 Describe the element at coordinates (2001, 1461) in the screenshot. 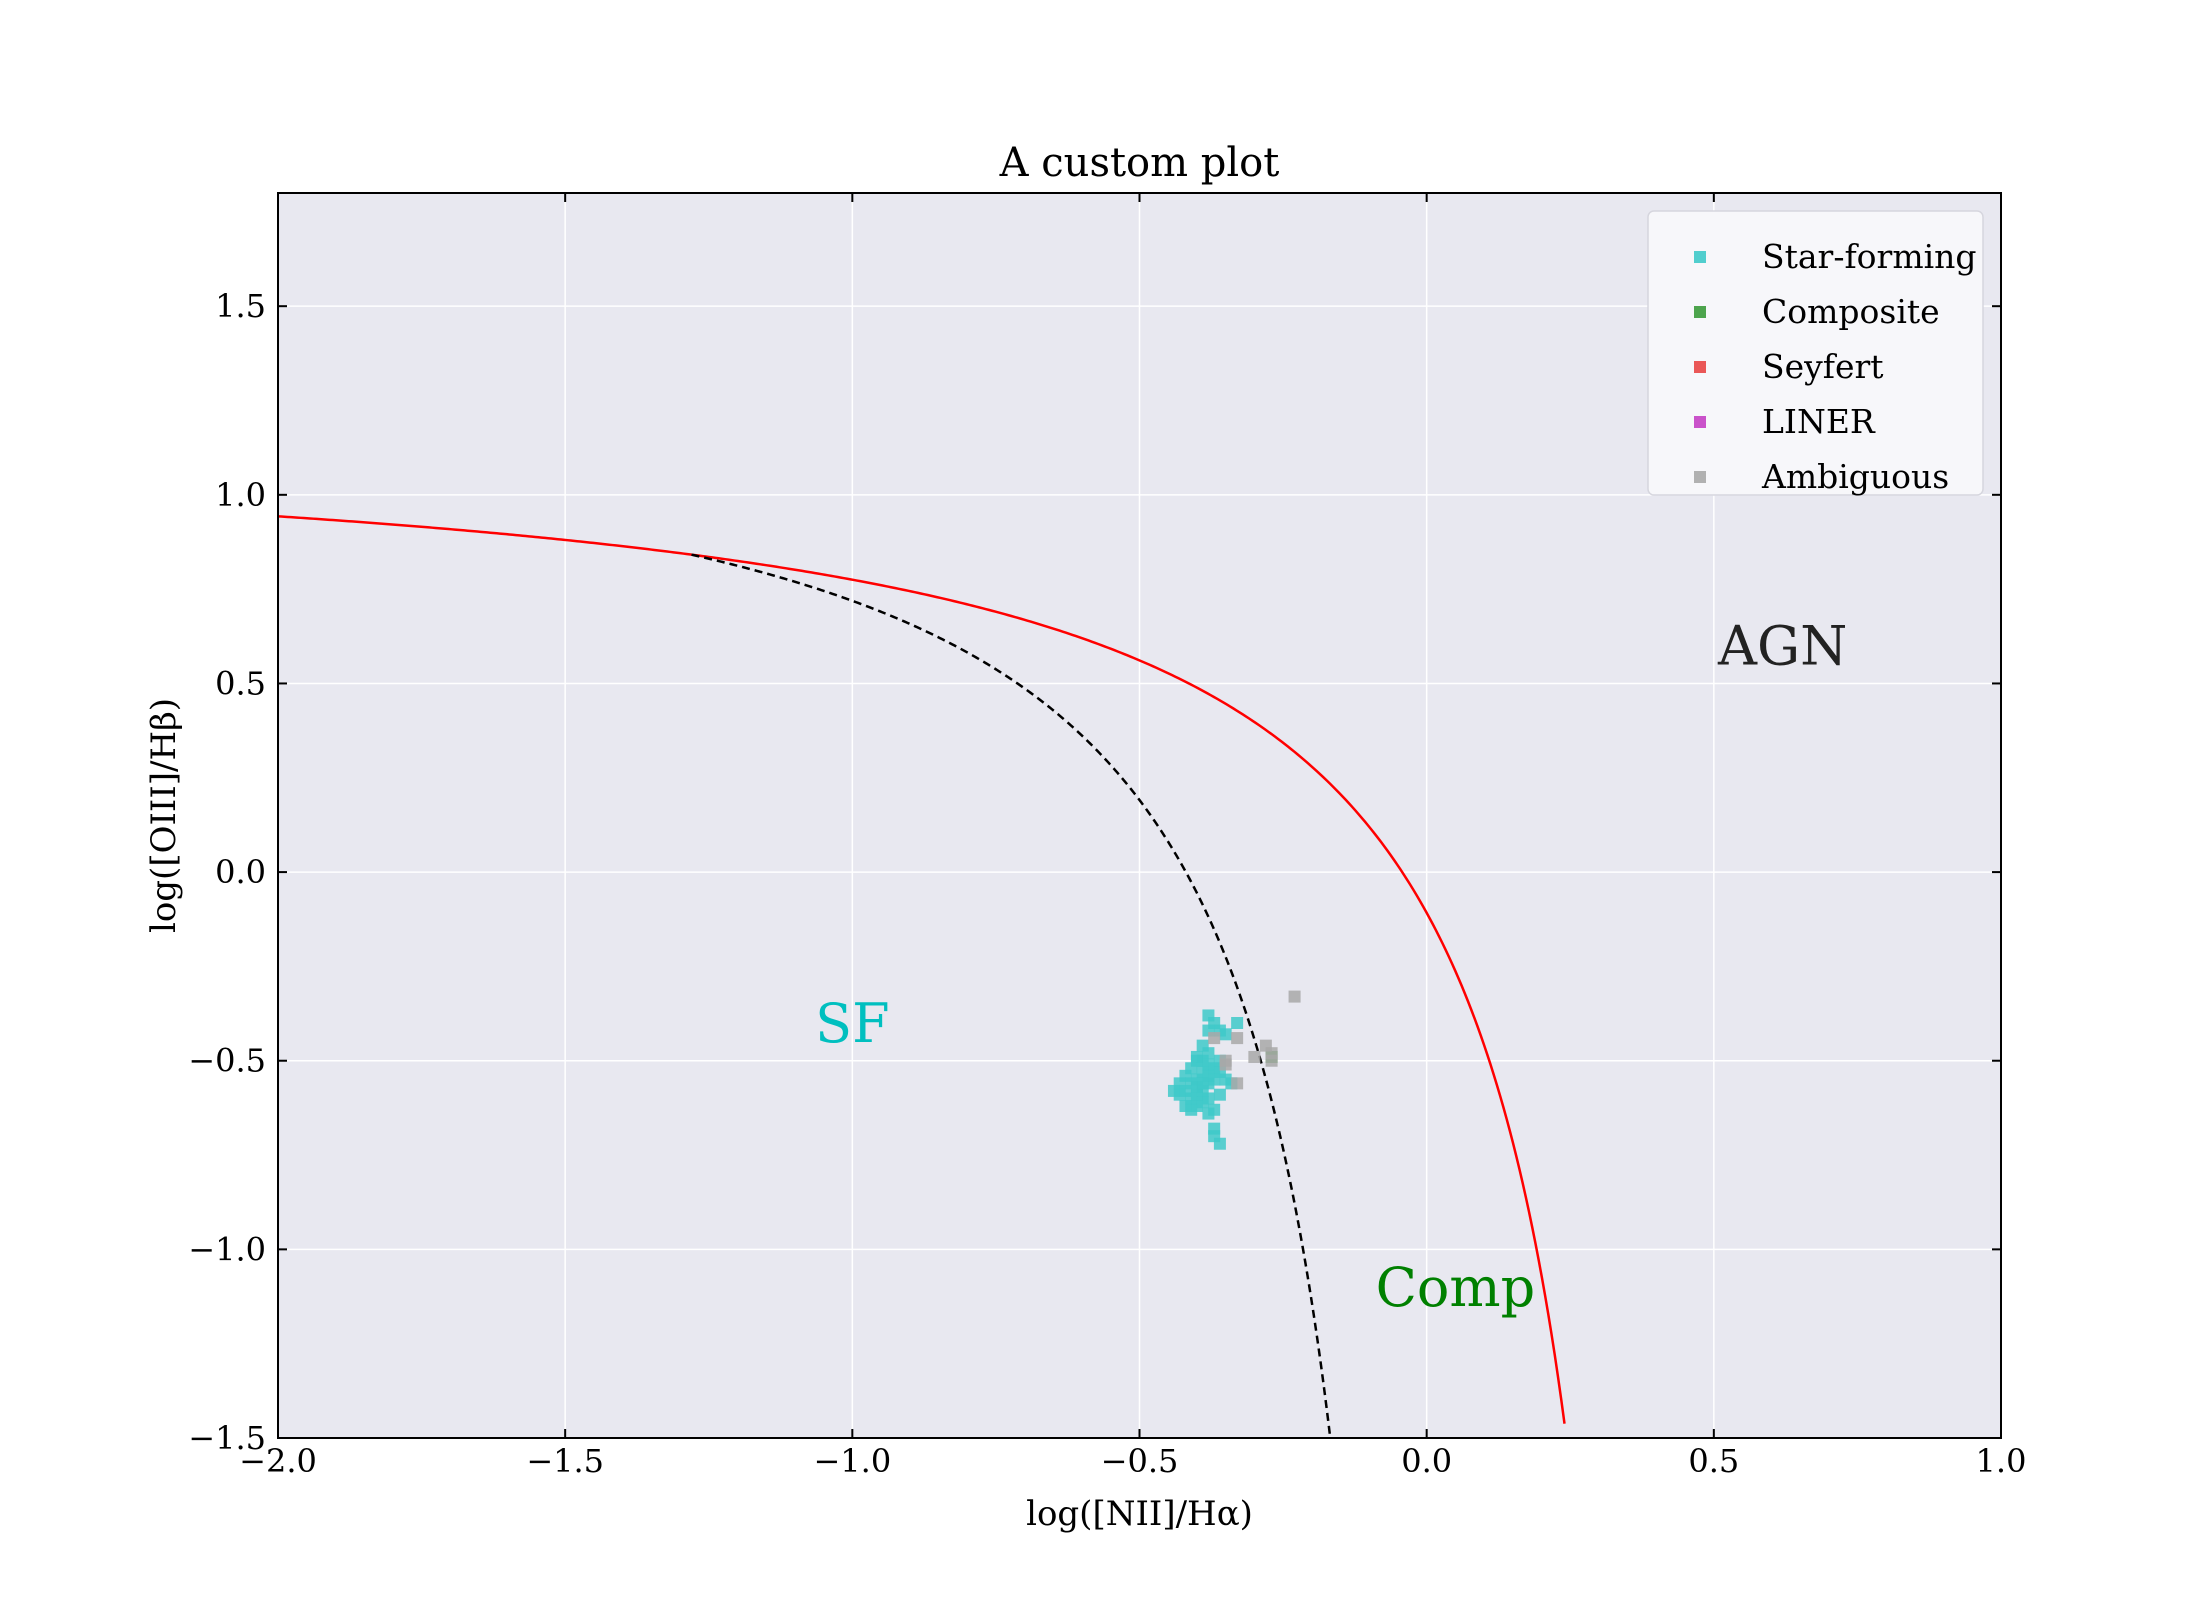

I see `x-tick-label: 1.0` at that location.